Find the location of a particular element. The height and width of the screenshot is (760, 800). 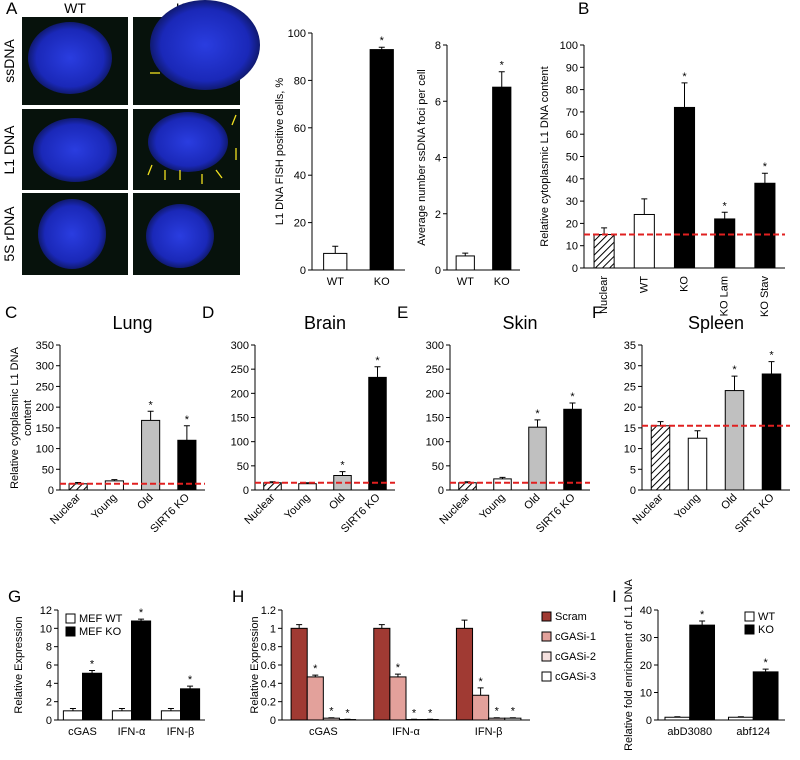

legend-label: MEF KO is located at coordinates (100, 632).